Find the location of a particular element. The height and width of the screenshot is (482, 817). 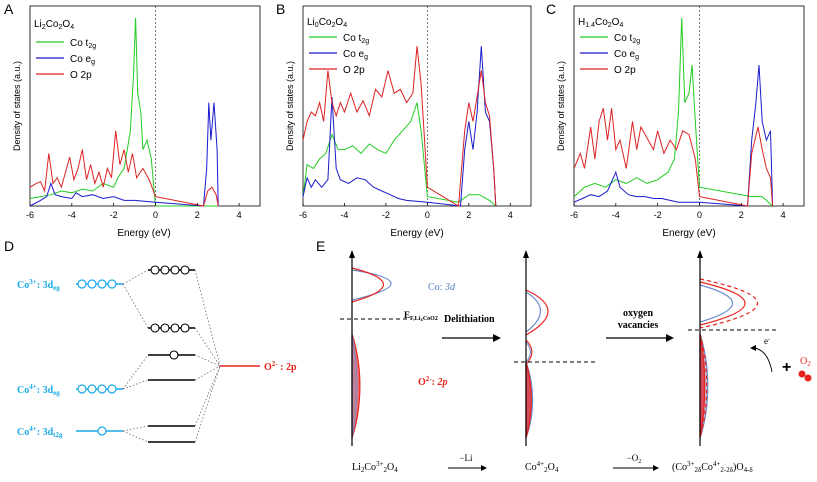

delithiation-arrow: Delithiation is located at coordinates (471, 328).